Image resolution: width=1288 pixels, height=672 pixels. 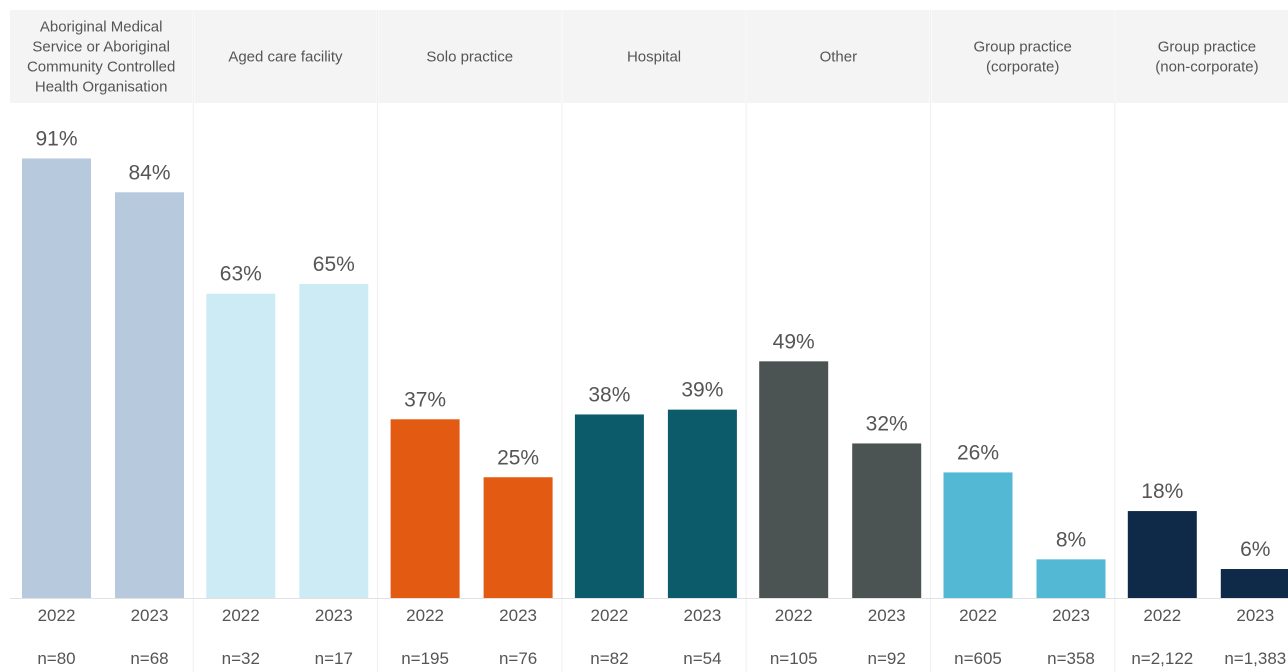 What do you see at coordinates (794, 479) in the screenshot?
I see `bar-other-2022` at bounding box center [794, 479].